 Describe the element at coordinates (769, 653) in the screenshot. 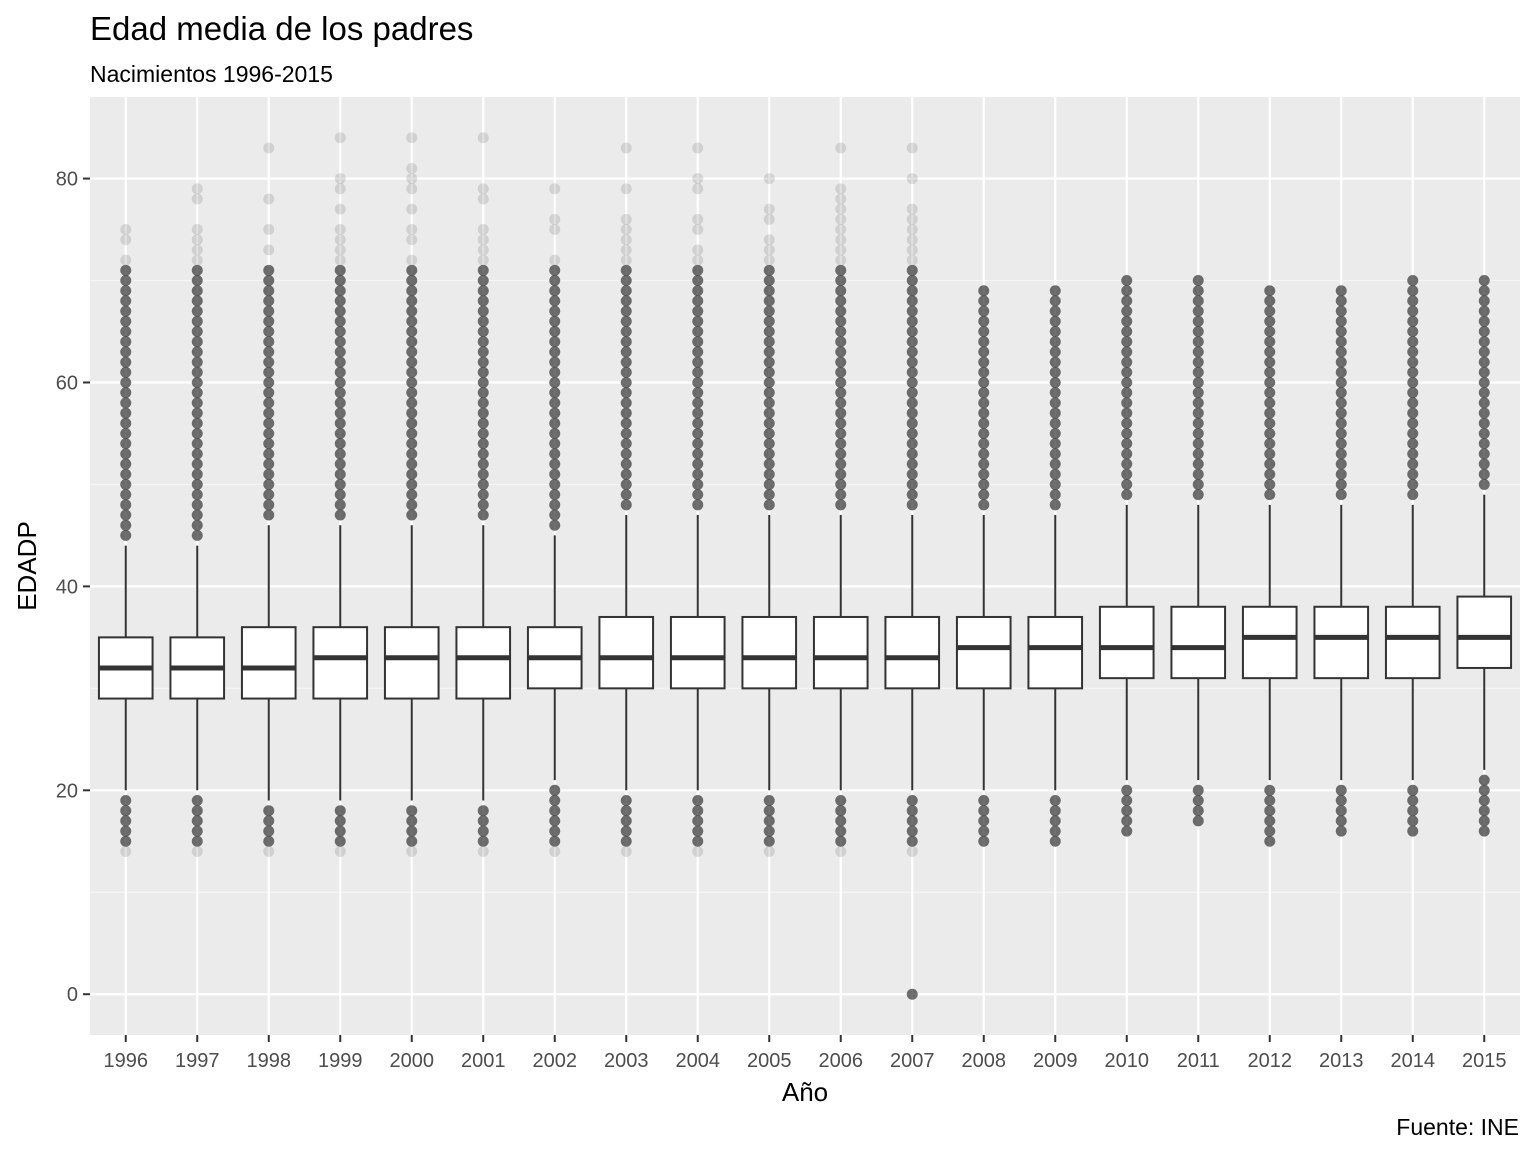

I see `boxplot-2005` at that location.